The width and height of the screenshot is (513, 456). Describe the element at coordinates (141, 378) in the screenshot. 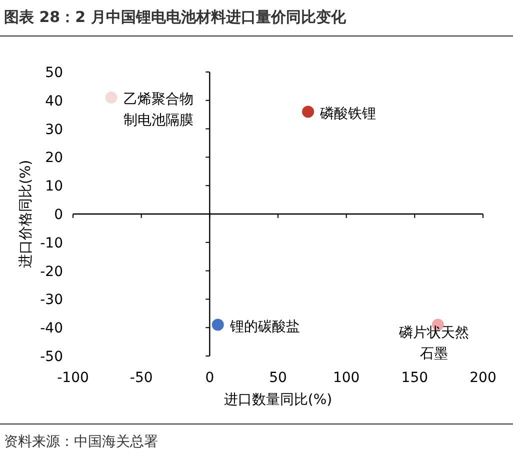

I see `x-tick-label: -50` at that location.